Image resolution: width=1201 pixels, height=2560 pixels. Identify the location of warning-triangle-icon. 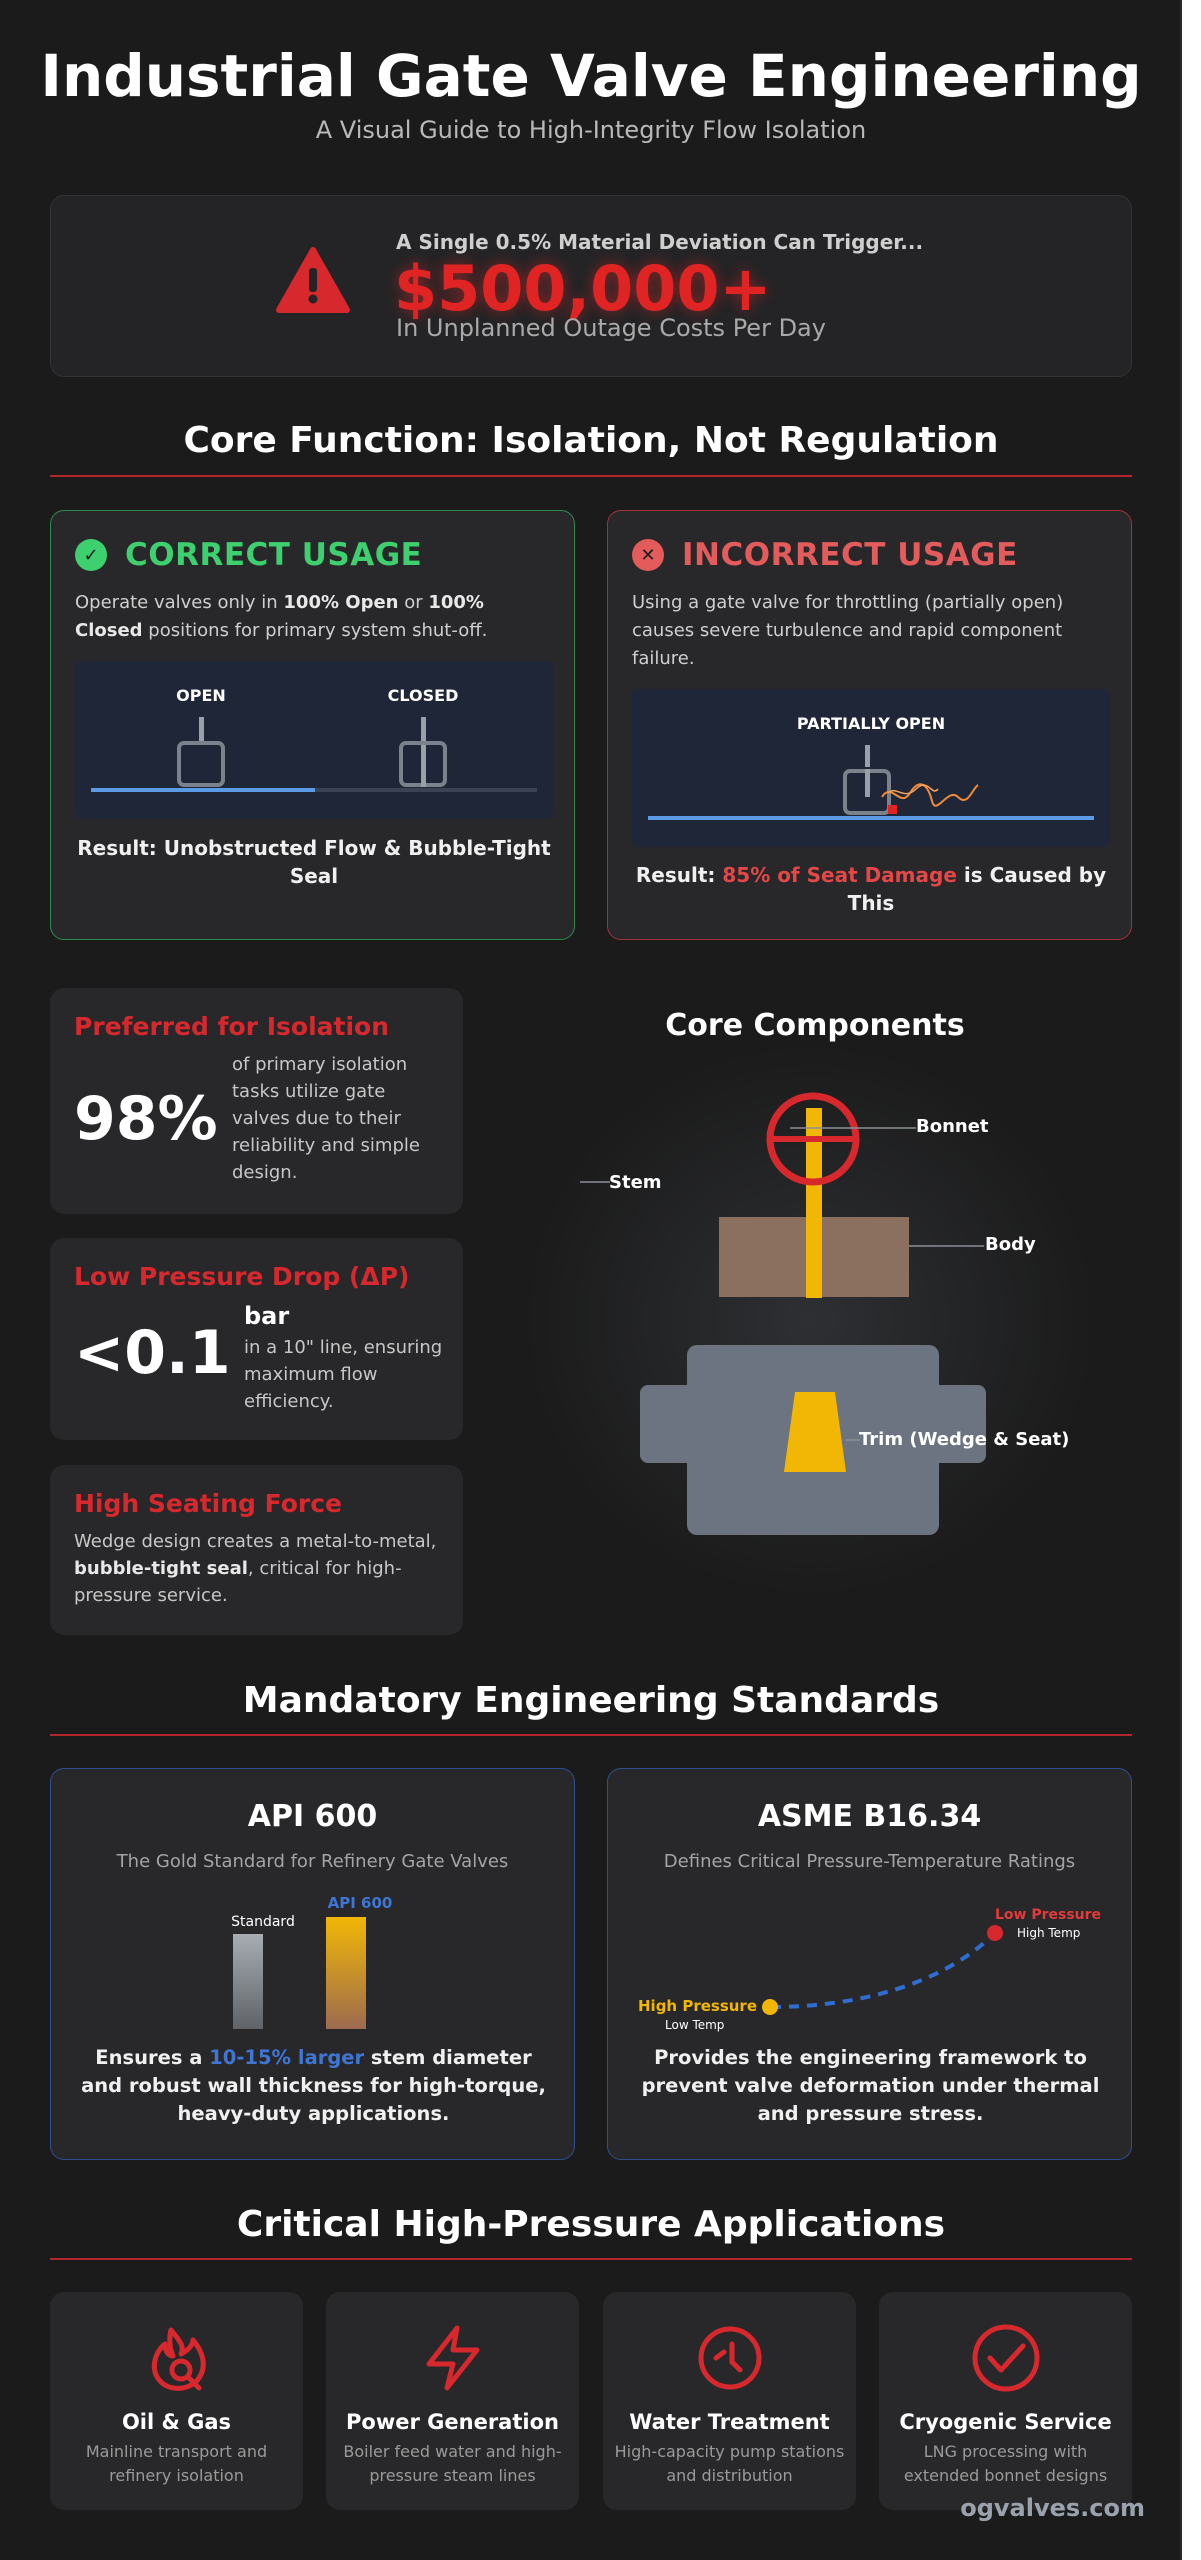
(313, 280).